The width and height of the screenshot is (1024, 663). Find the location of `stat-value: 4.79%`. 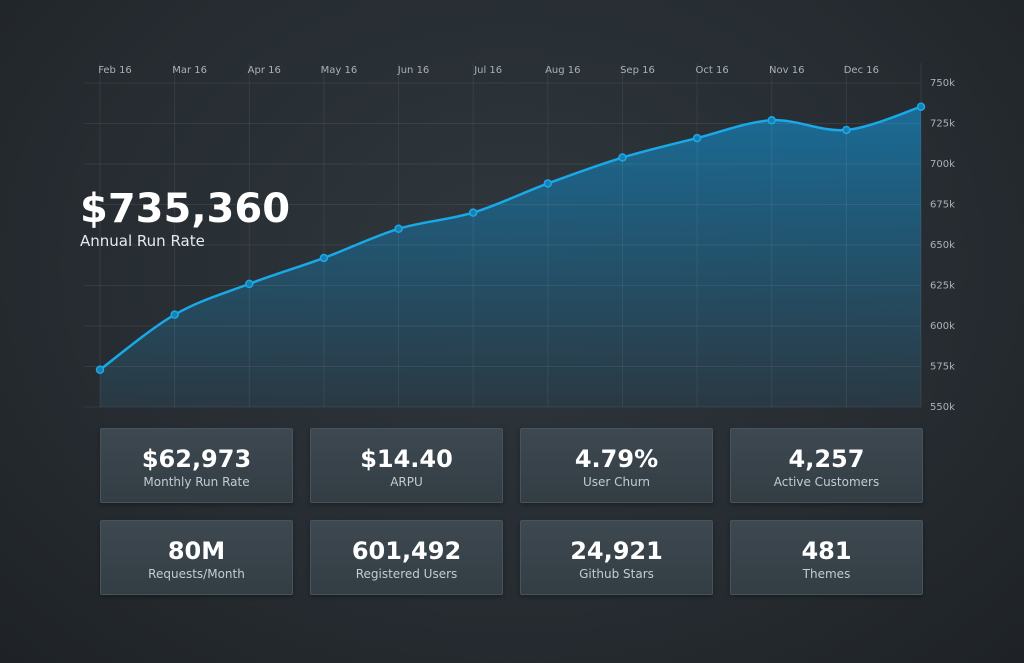

stat-value: 4.79% is located at coordinates (616, 459).